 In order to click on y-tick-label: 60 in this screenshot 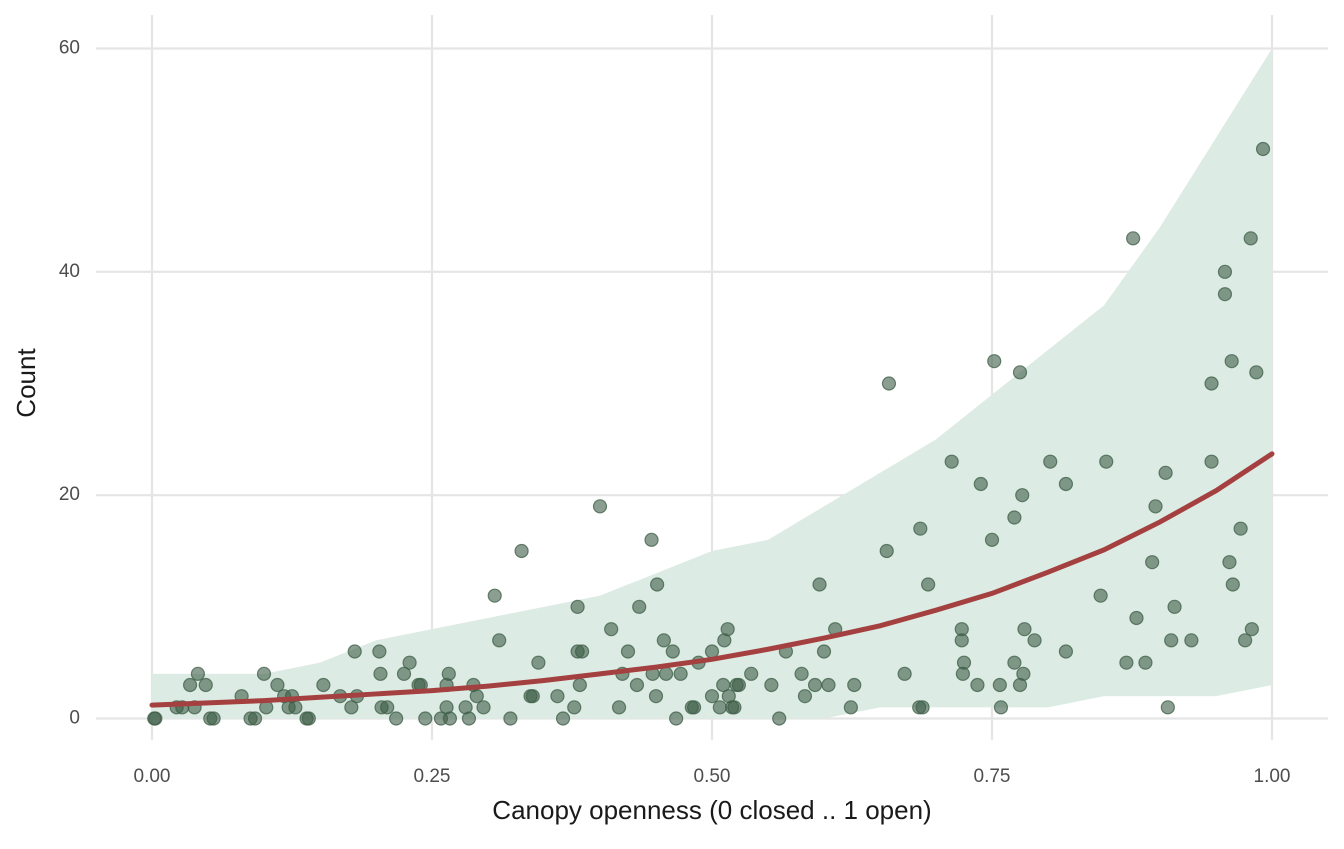, I will do `click(69, 48)`.